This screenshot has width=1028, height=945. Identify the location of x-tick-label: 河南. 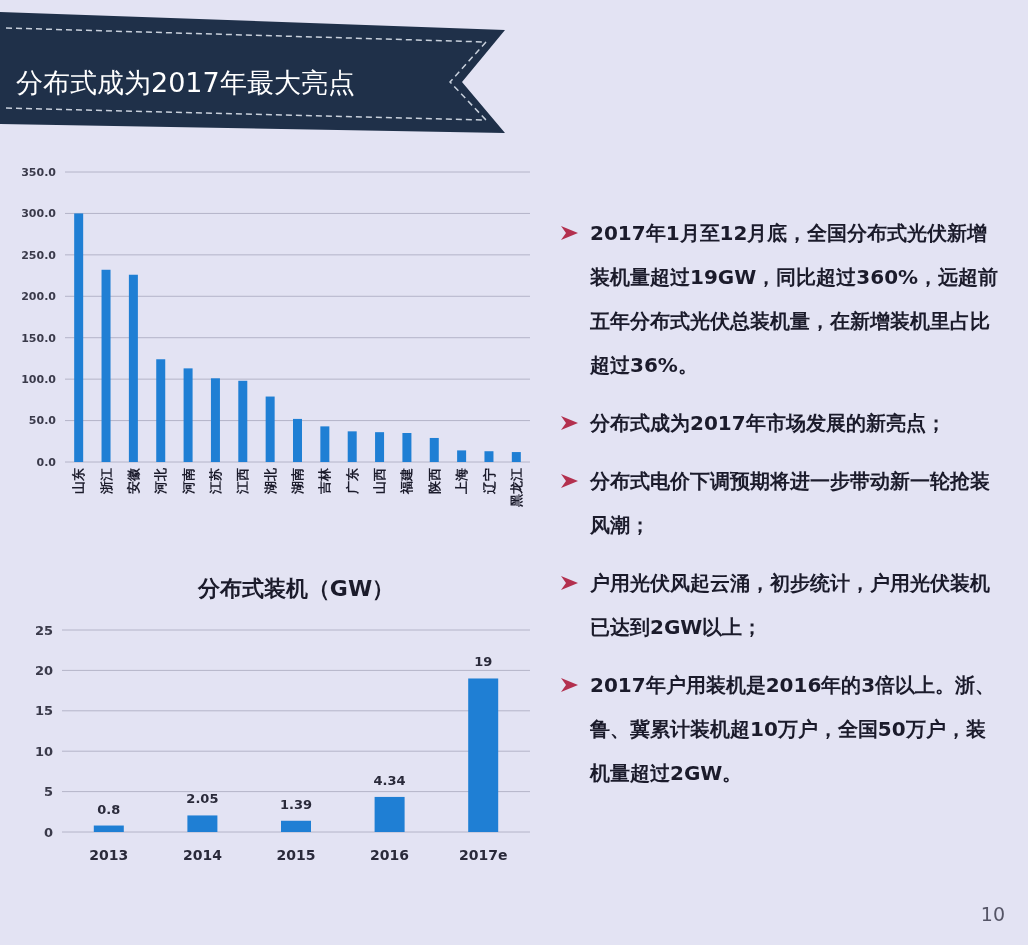
(188, 481).